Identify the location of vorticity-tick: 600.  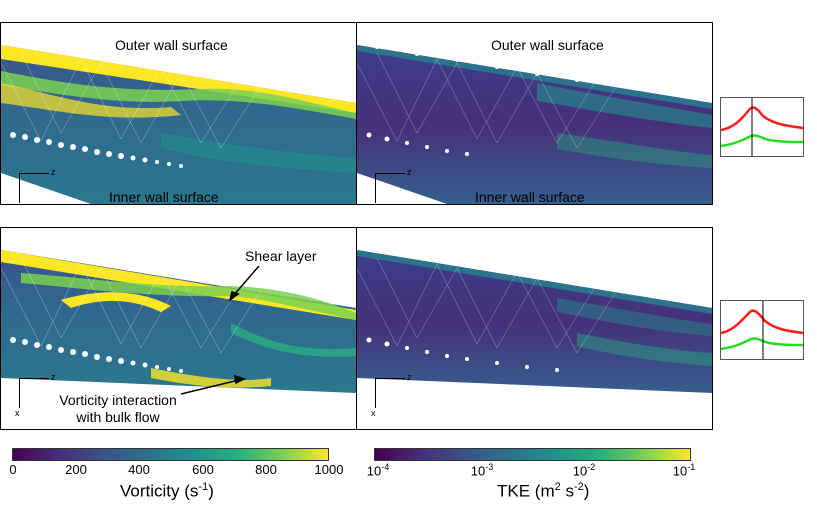
(203, 469).